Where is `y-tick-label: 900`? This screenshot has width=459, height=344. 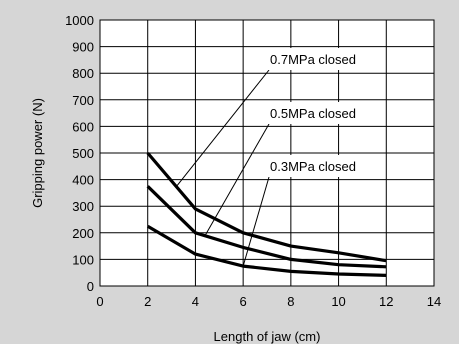
y-tick-label: 900 is located at coordinates (83, 47).